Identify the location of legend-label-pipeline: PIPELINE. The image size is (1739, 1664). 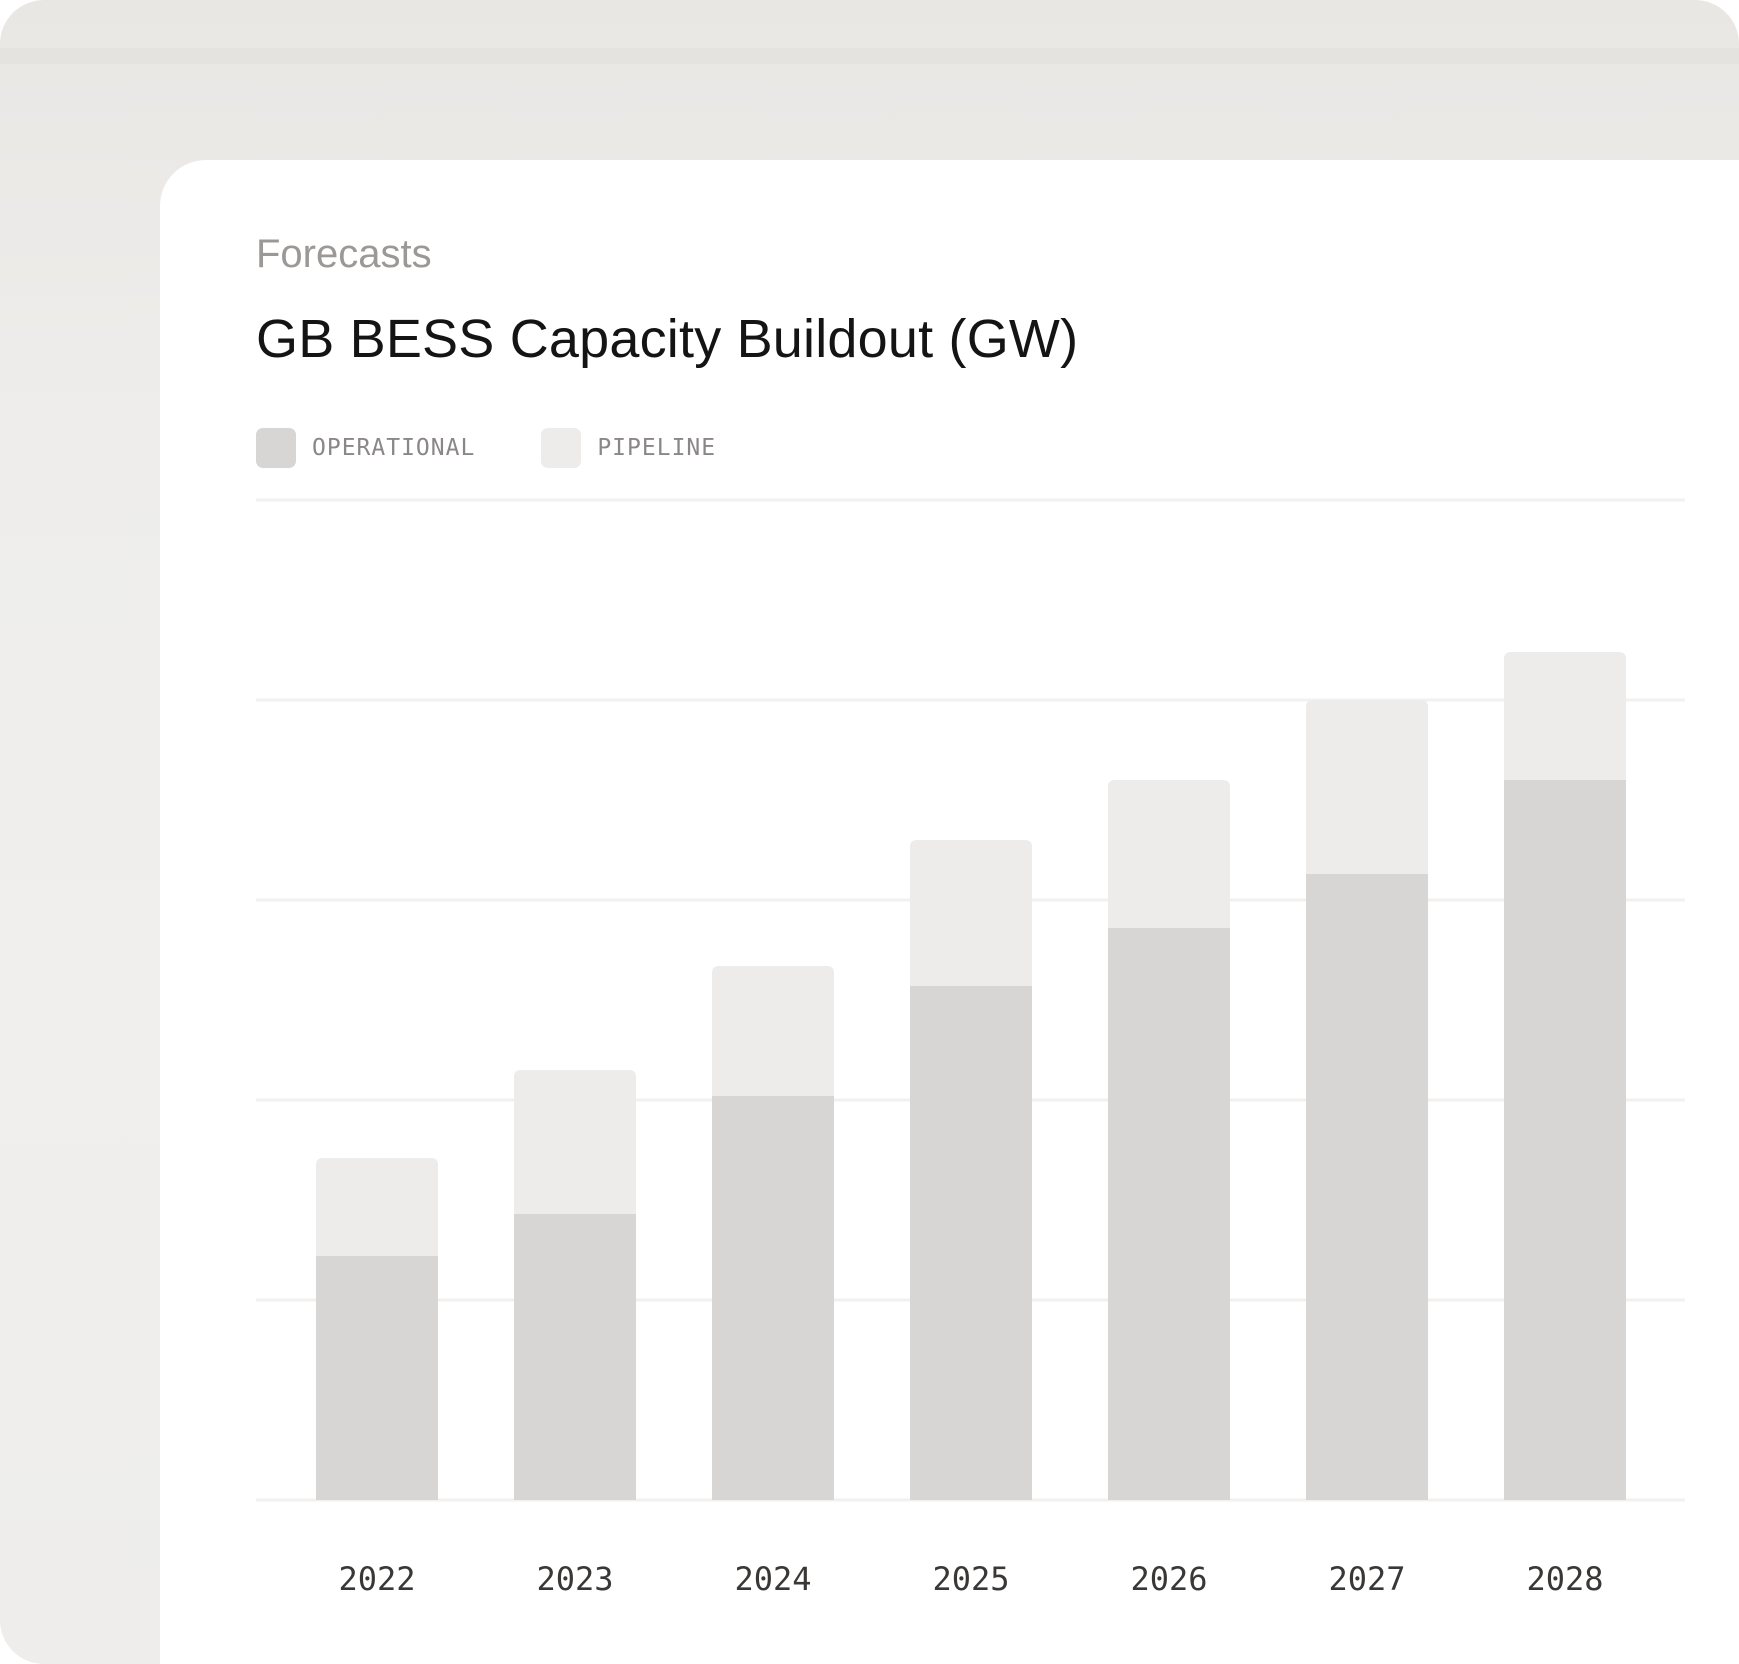
(657, 448).